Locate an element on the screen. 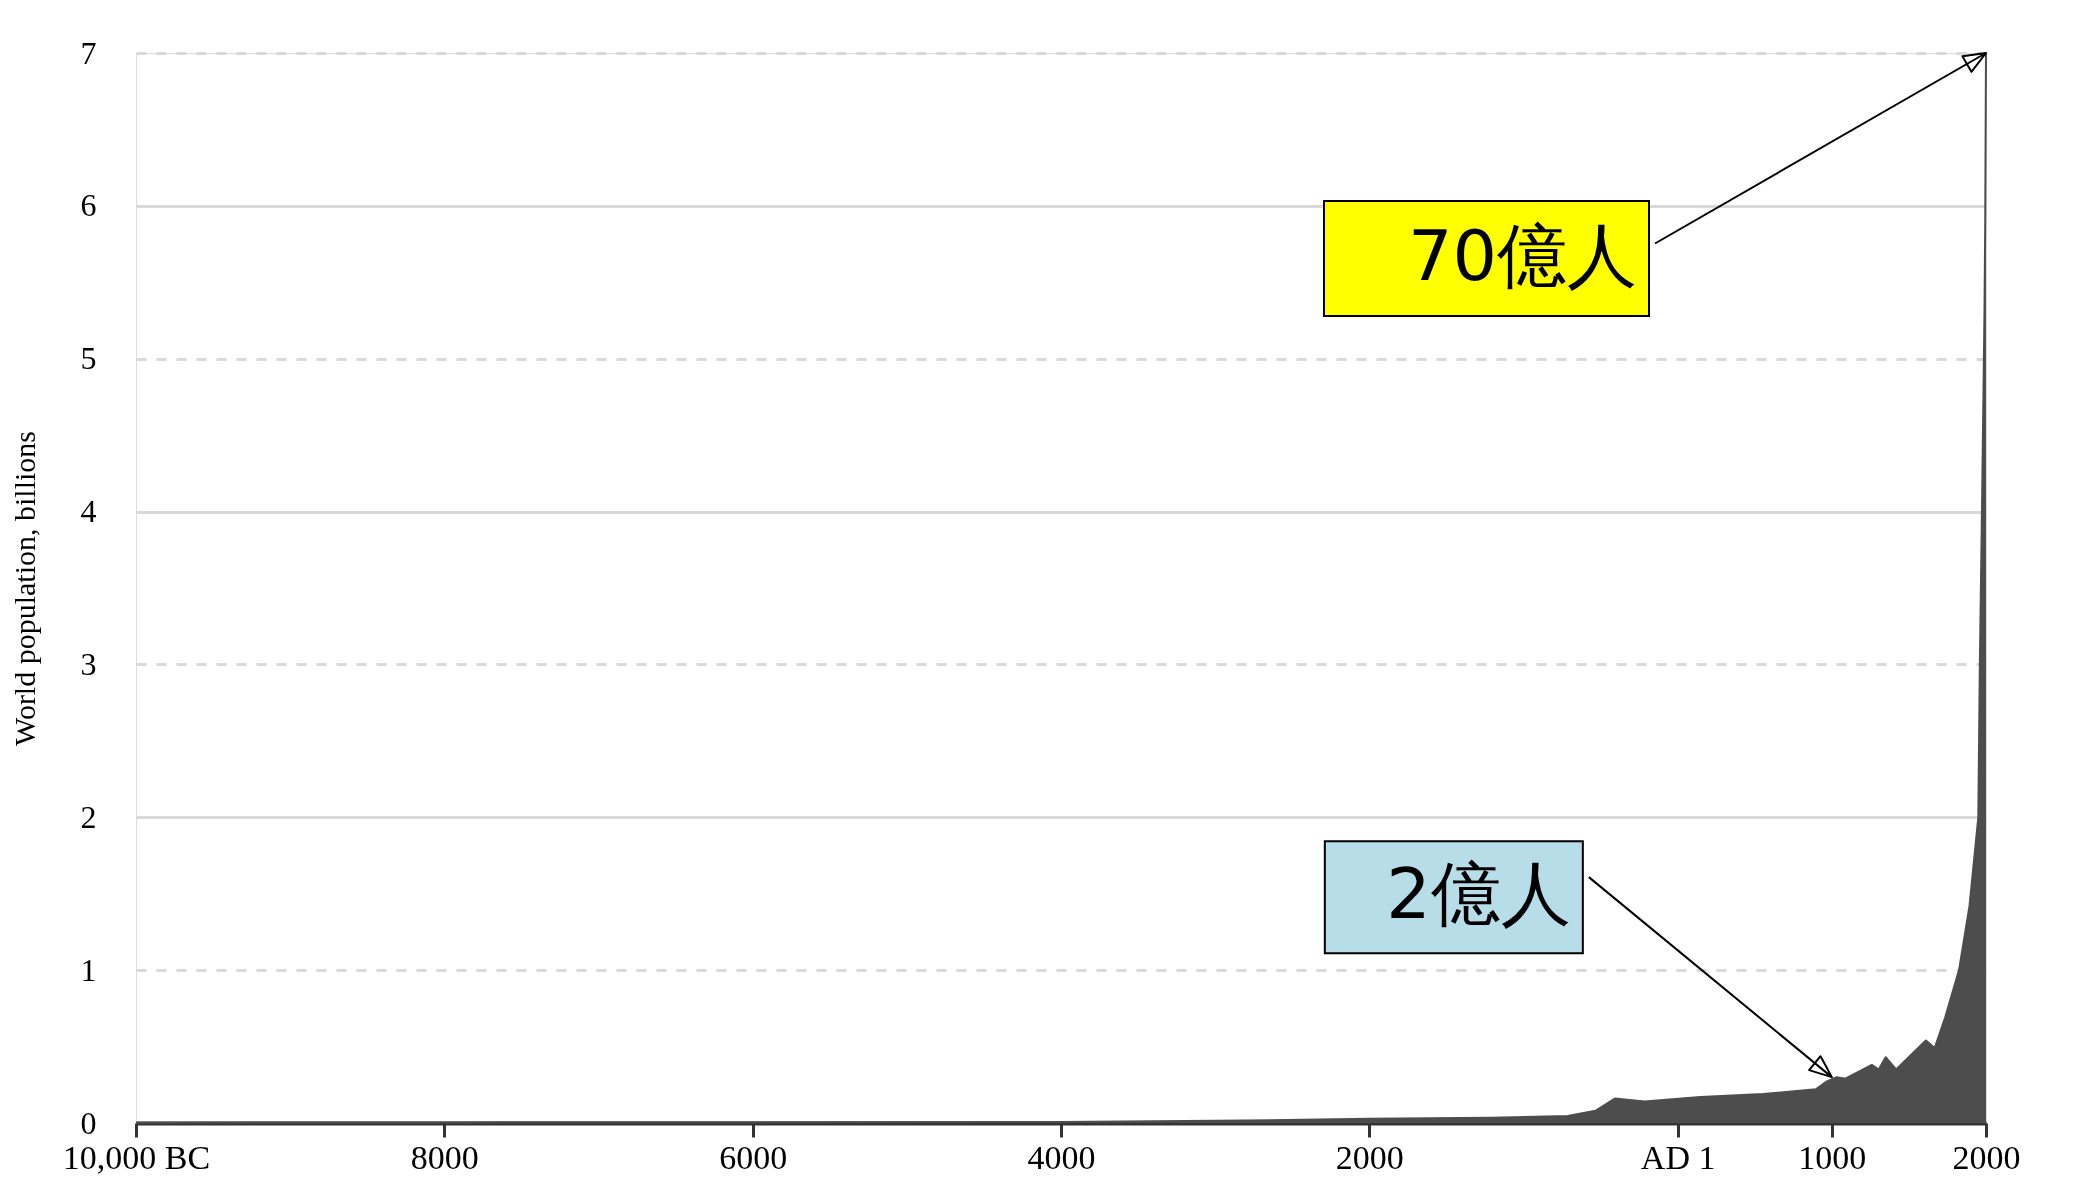  y-tick-label: 6 is located at coordinates (88, 205).